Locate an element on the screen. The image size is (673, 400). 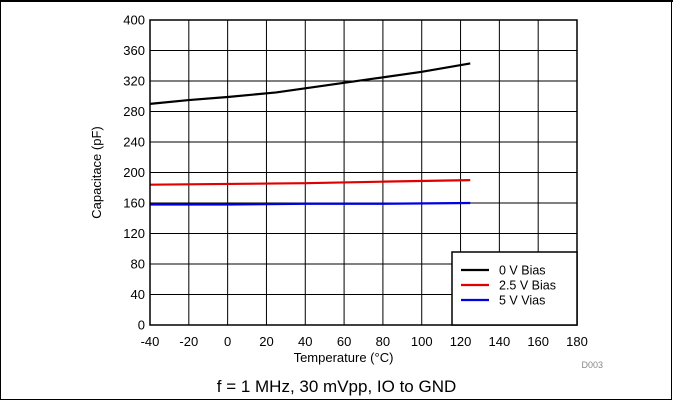
y-tick-label: 400 is located at coordinates (134, 20).